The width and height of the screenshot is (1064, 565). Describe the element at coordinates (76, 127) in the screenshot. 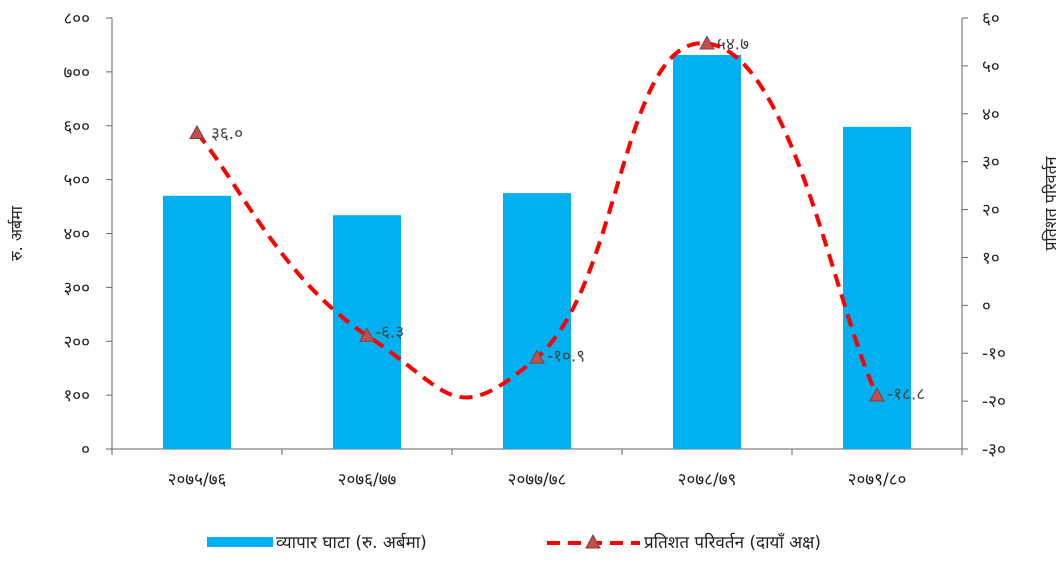

I see `left-tick-label: ६००` at that location.